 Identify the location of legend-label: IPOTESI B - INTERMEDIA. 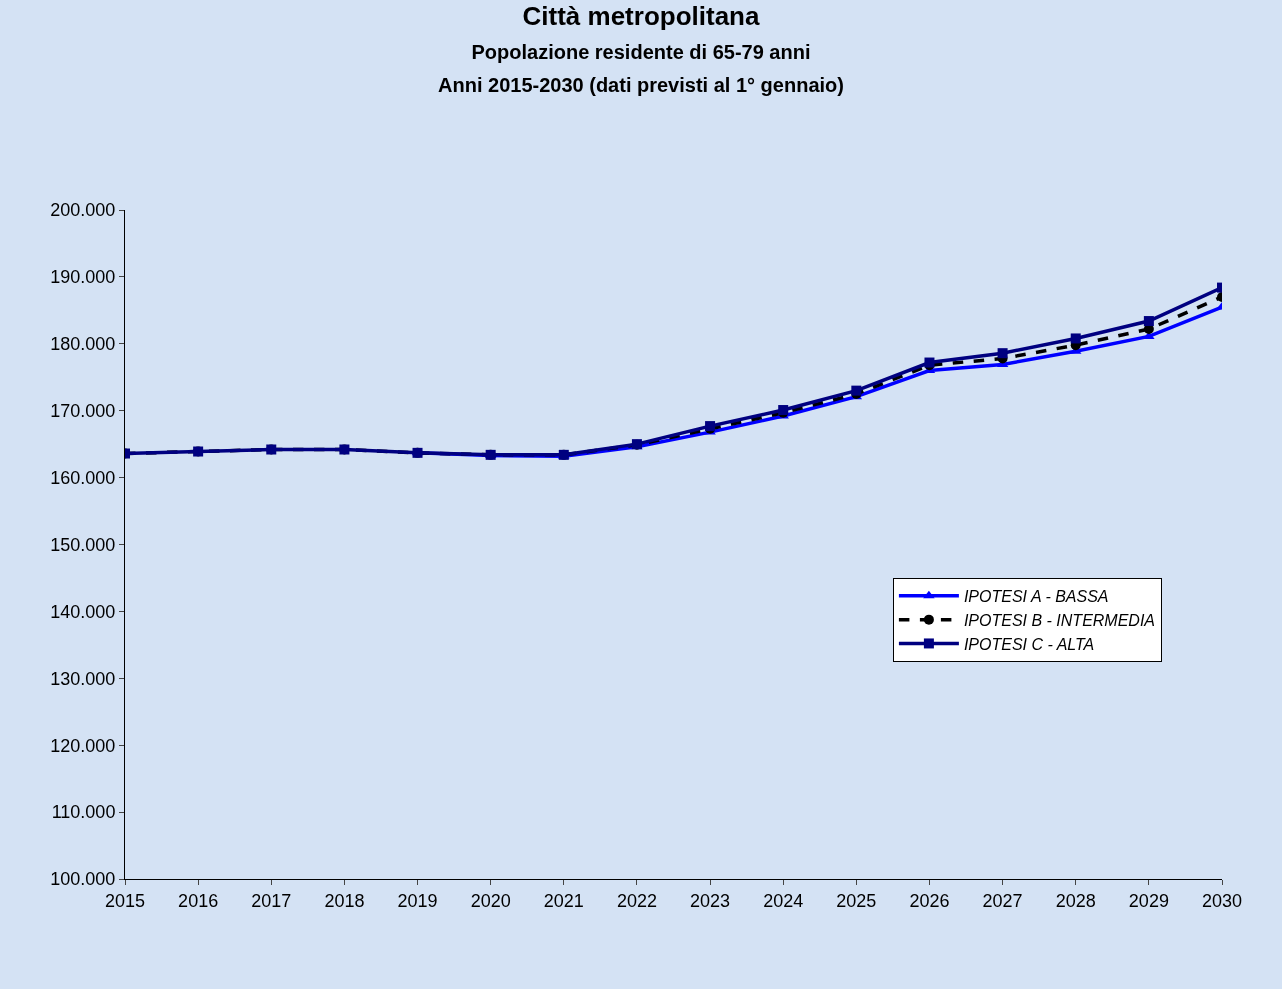
(1059, 620).